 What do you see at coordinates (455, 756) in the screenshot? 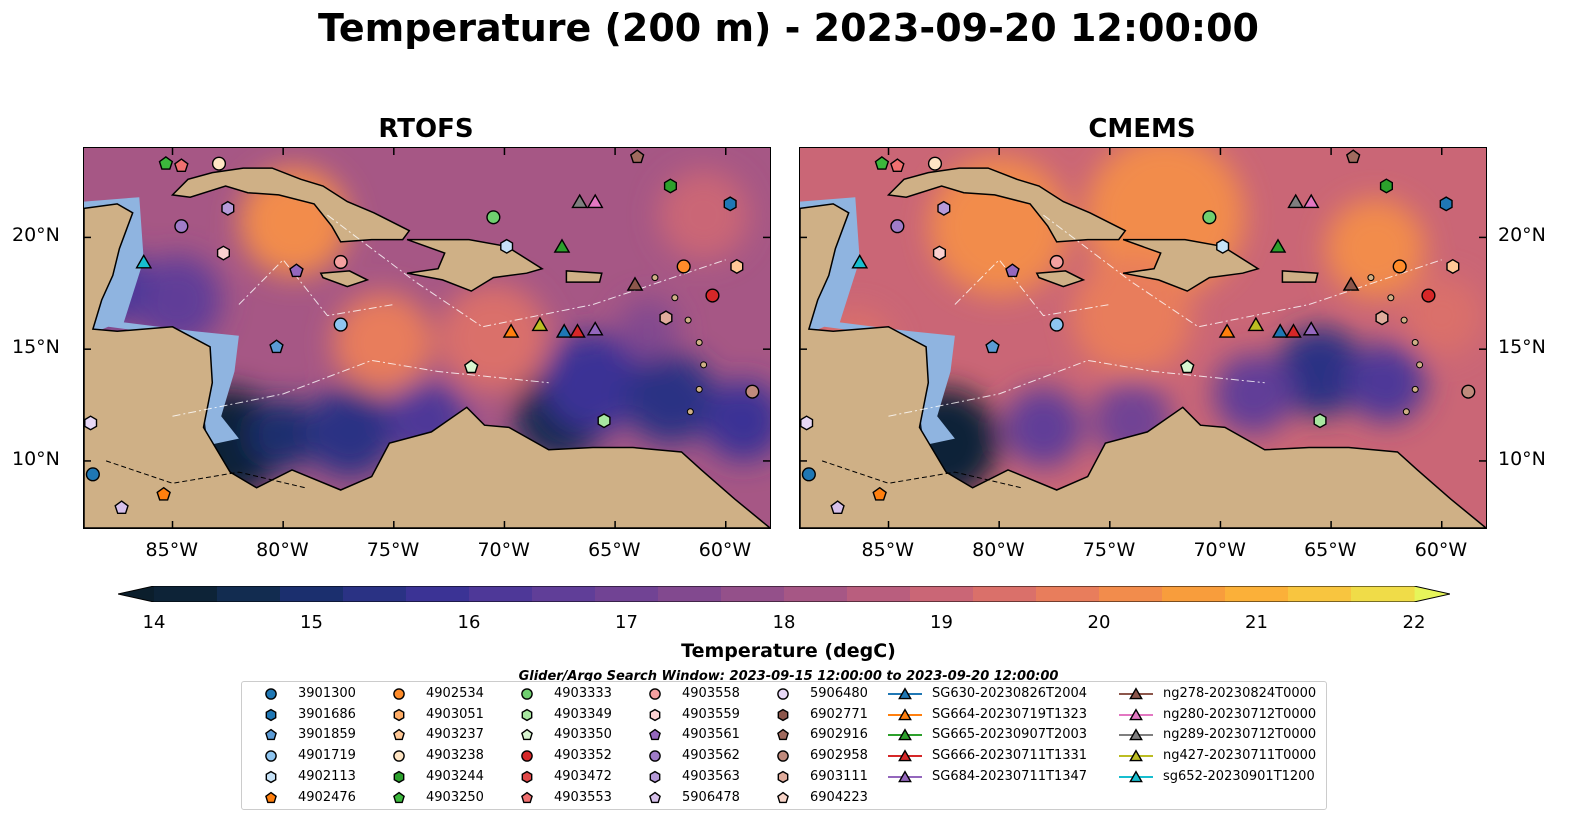
I see `legend-label: 4903238` at bounding box center [455, 756].